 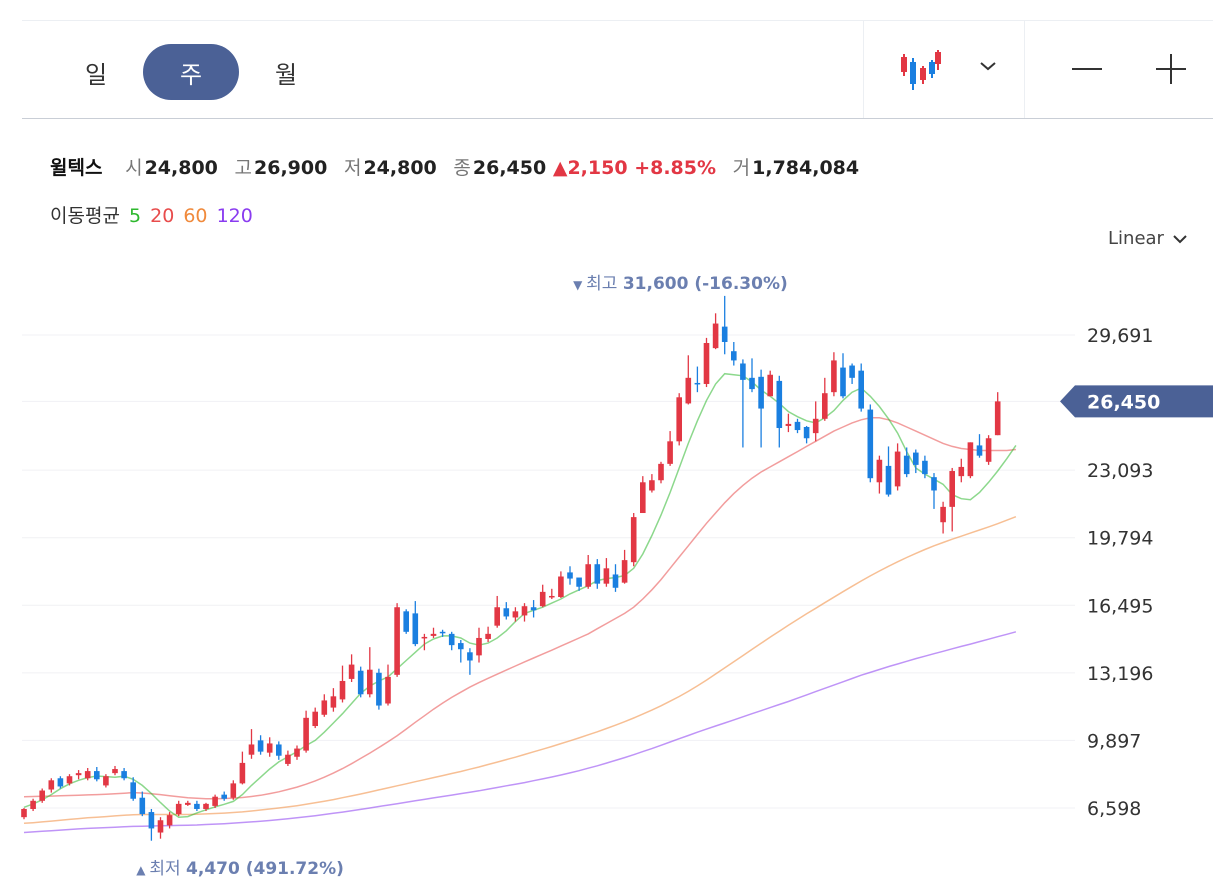 I want to click on moving-average-legend: 이동평균 5 20 60 120, so click(x=151, y=214).